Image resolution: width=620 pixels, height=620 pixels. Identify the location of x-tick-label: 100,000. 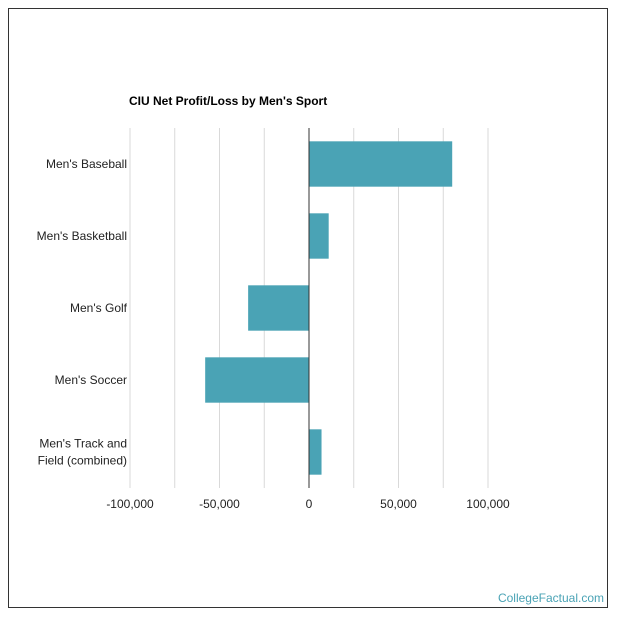
(488, 504).